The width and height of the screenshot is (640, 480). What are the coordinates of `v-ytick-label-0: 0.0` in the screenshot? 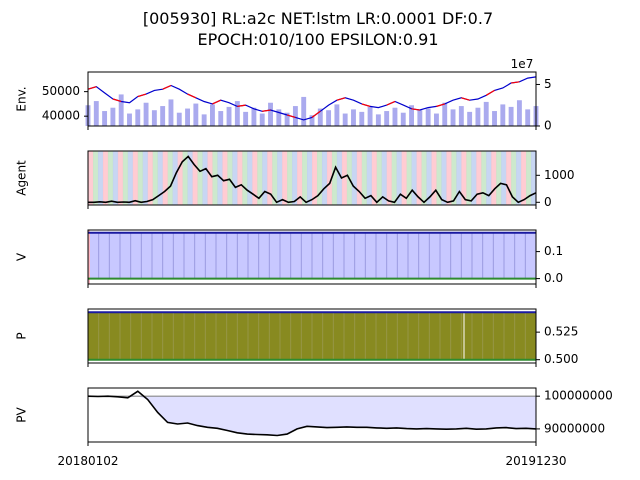 It's located at (553, 278).